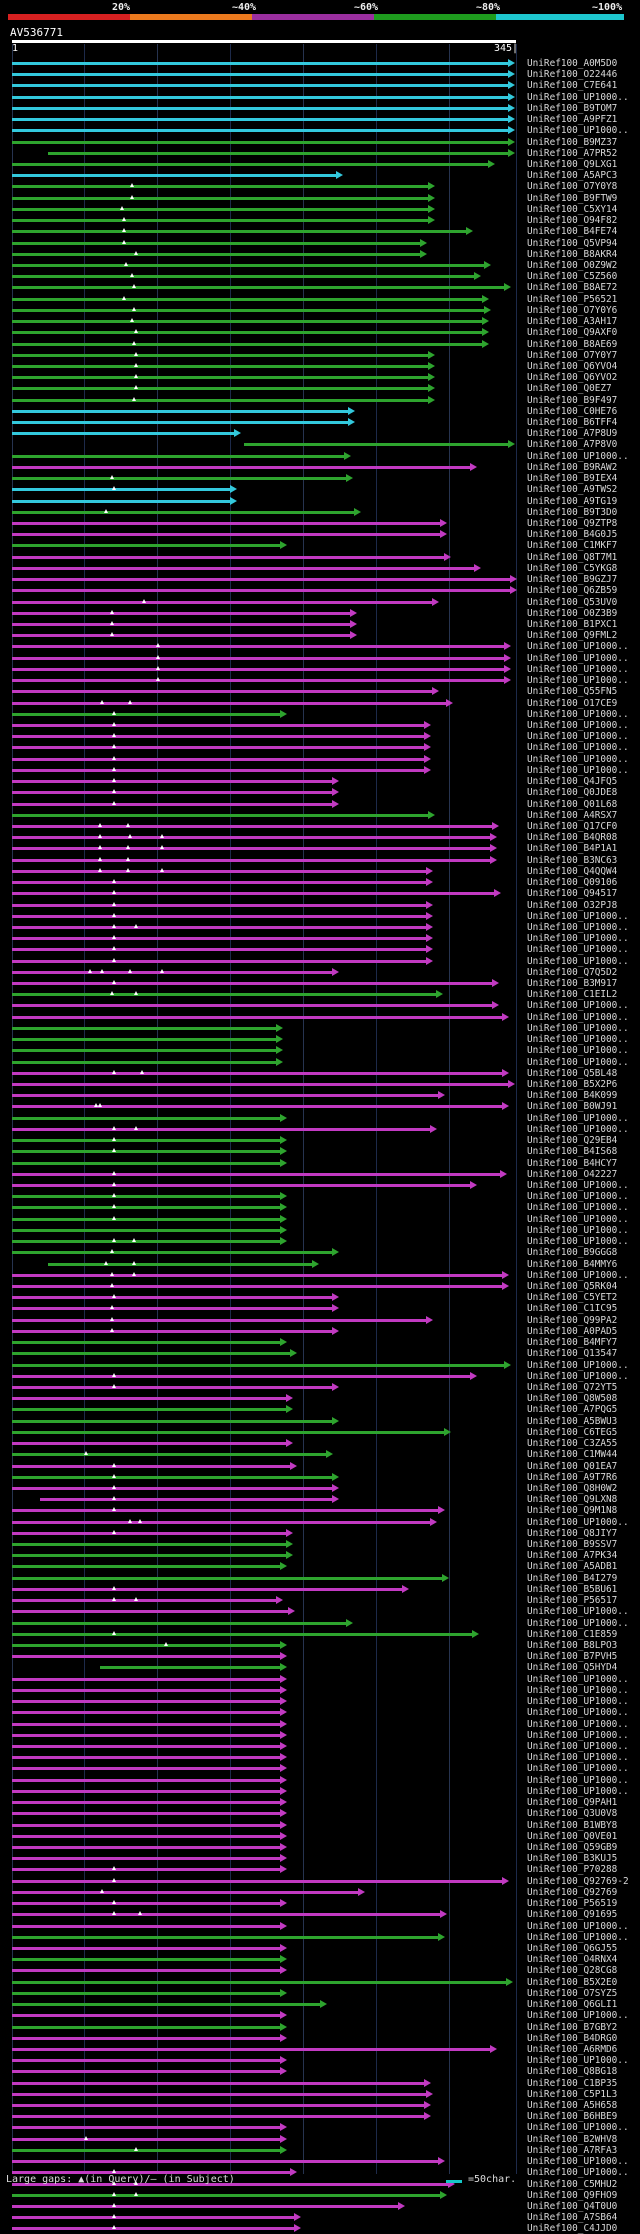  I want to click on hit-row: UniRef100_Q4JFQ5, so click(320, 781).